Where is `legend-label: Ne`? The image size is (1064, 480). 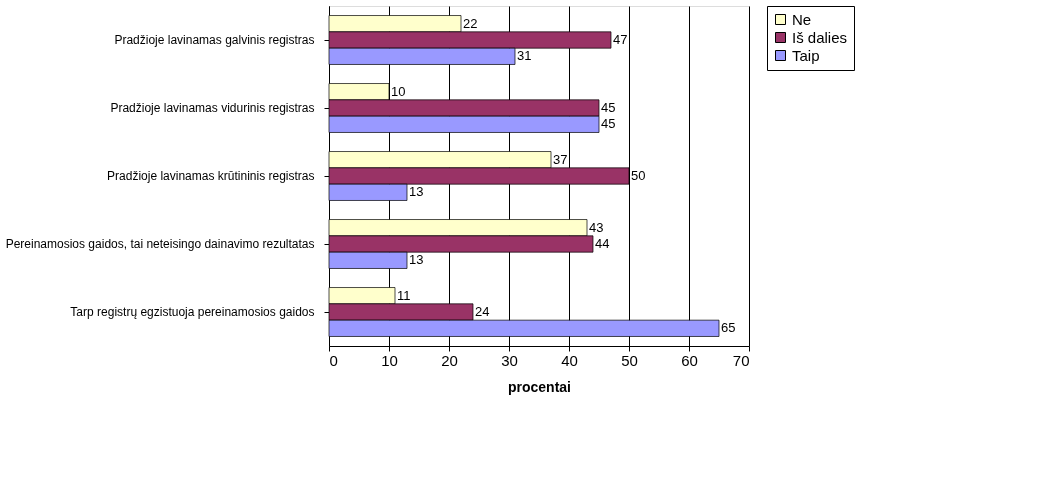
legend-label: Ne is located at coordinates (802, 19).